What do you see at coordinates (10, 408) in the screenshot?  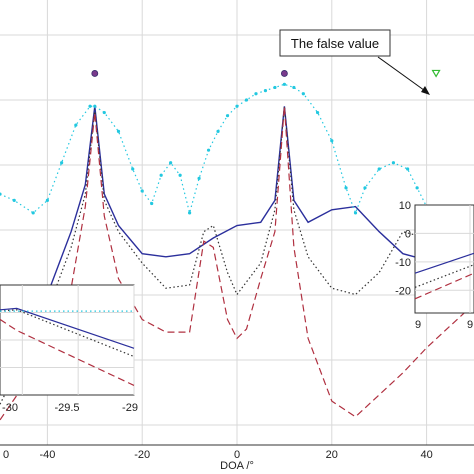 I see `inset-left-tick-0: -30` at bounding box center [10, 408].